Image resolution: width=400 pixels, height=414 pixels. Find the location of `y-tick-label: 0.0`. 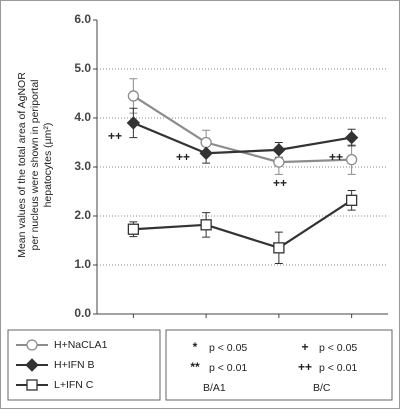

y-tick-label: 0.0 is located at coordinates (82, 313).